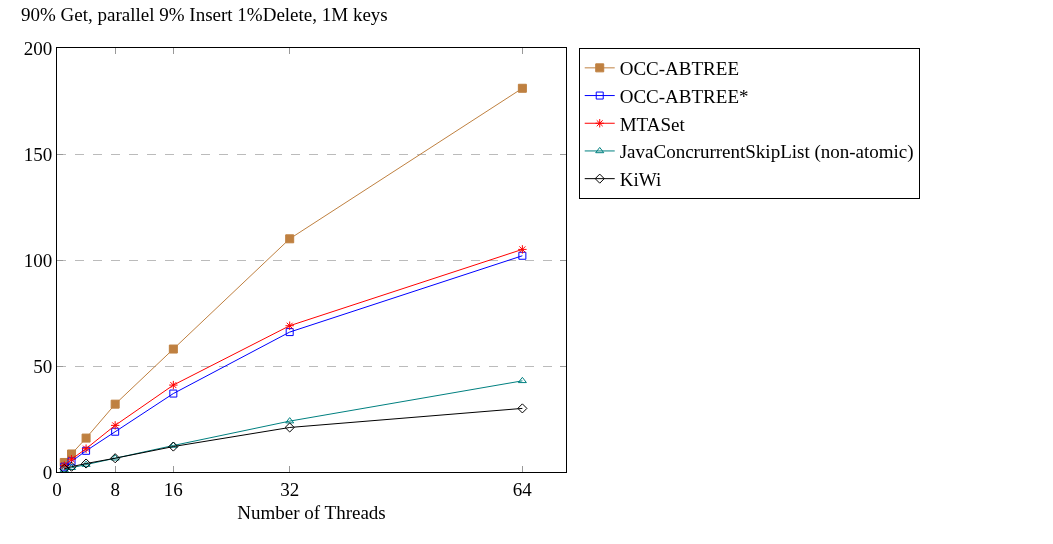  What do you see at coordinates (173, 489) in the screenshot?
I see `x-tick-label: 16` at bounding box center [173, 489].